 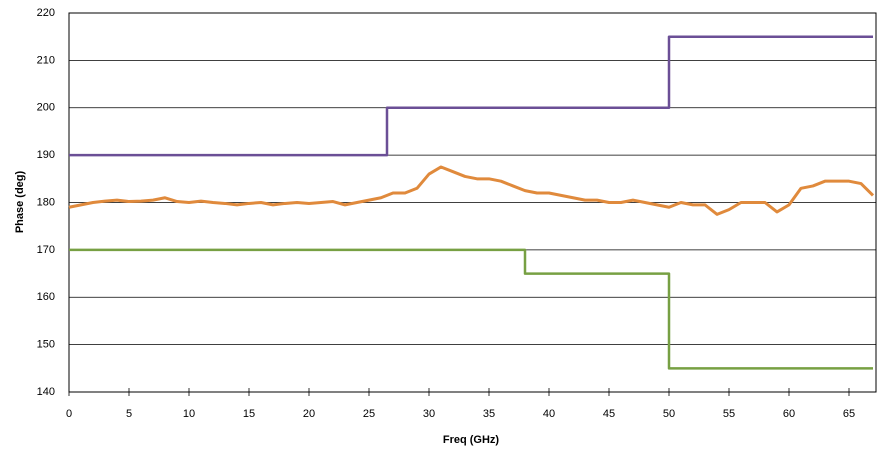 What do you see at coordinates (20, 201) in the screenshot?
I see `y-axis-title: Phase (deg)` at bounding box center [20, 201].